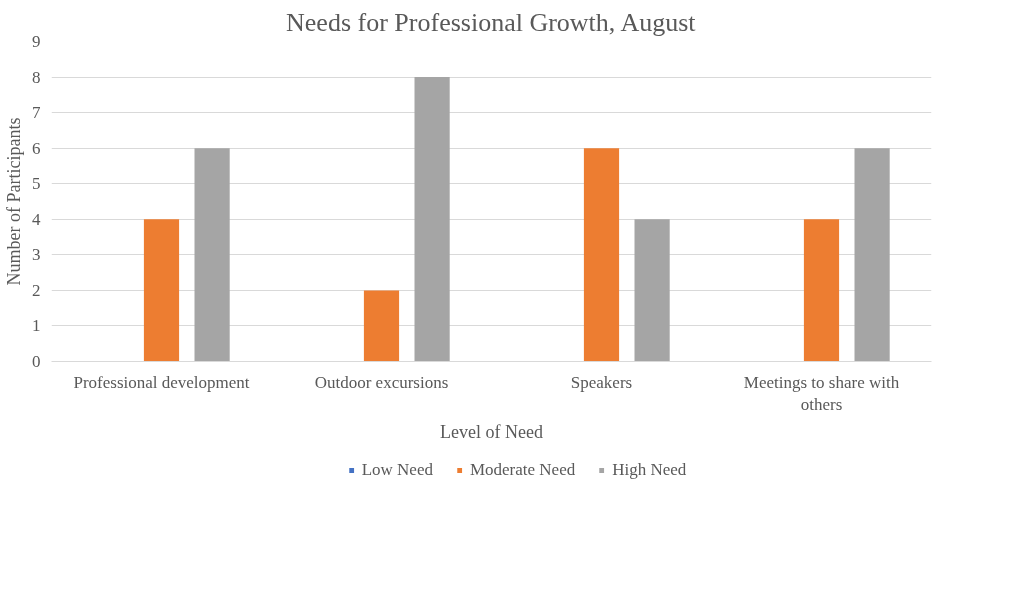  Describe the element at coordinates (821, 393) in the screenshot. I see `x-tick-label: Meetings to share with others` at that location.